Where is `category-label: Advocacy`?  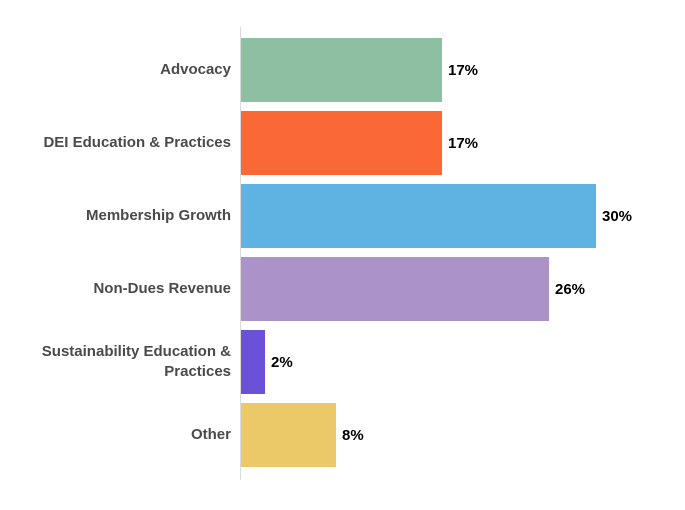
category-label: Advocacy is located at coordinates (195, 69).